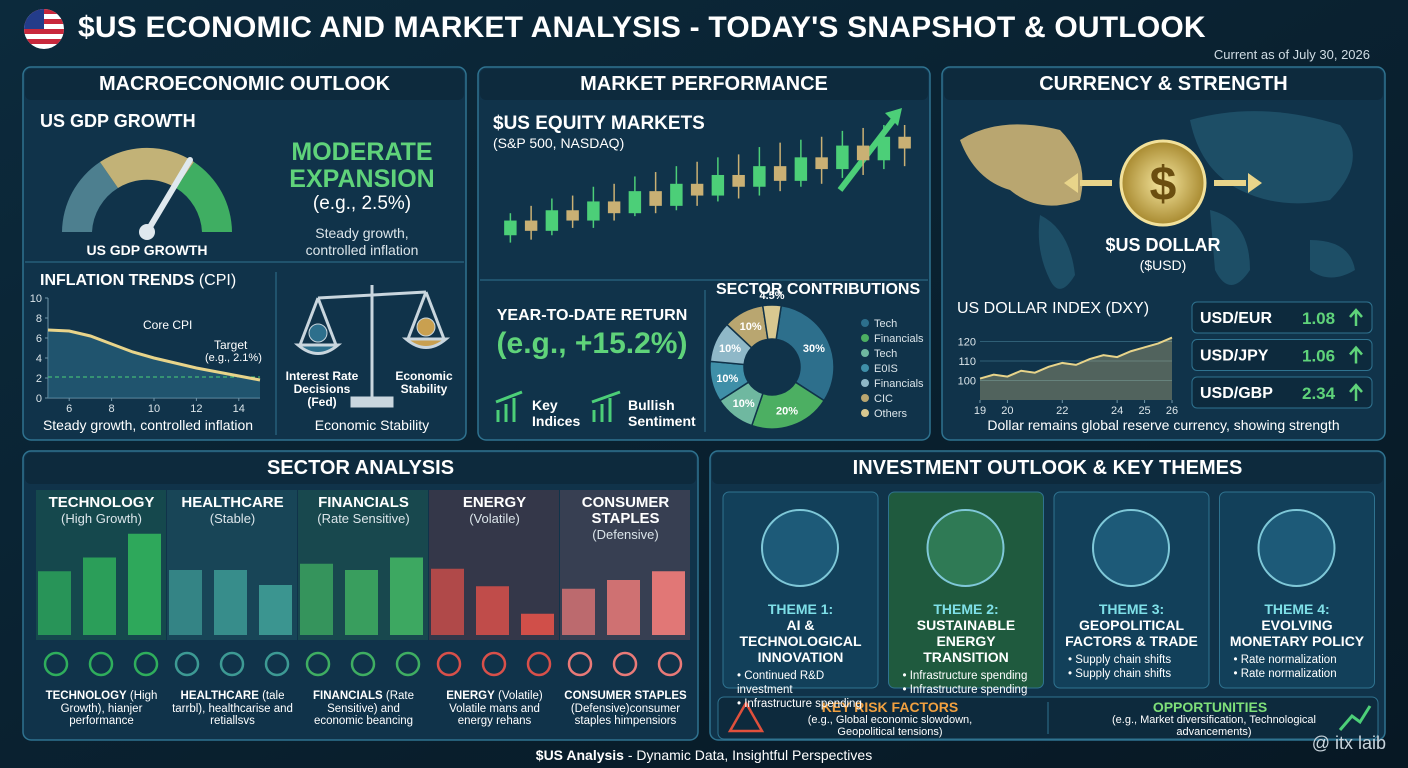  I want to click on fx-arrow, so click(1356, 392).